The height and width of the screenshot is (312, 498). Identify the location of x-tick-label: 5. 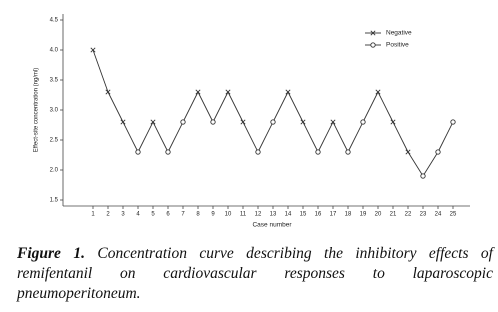
(153, 215).